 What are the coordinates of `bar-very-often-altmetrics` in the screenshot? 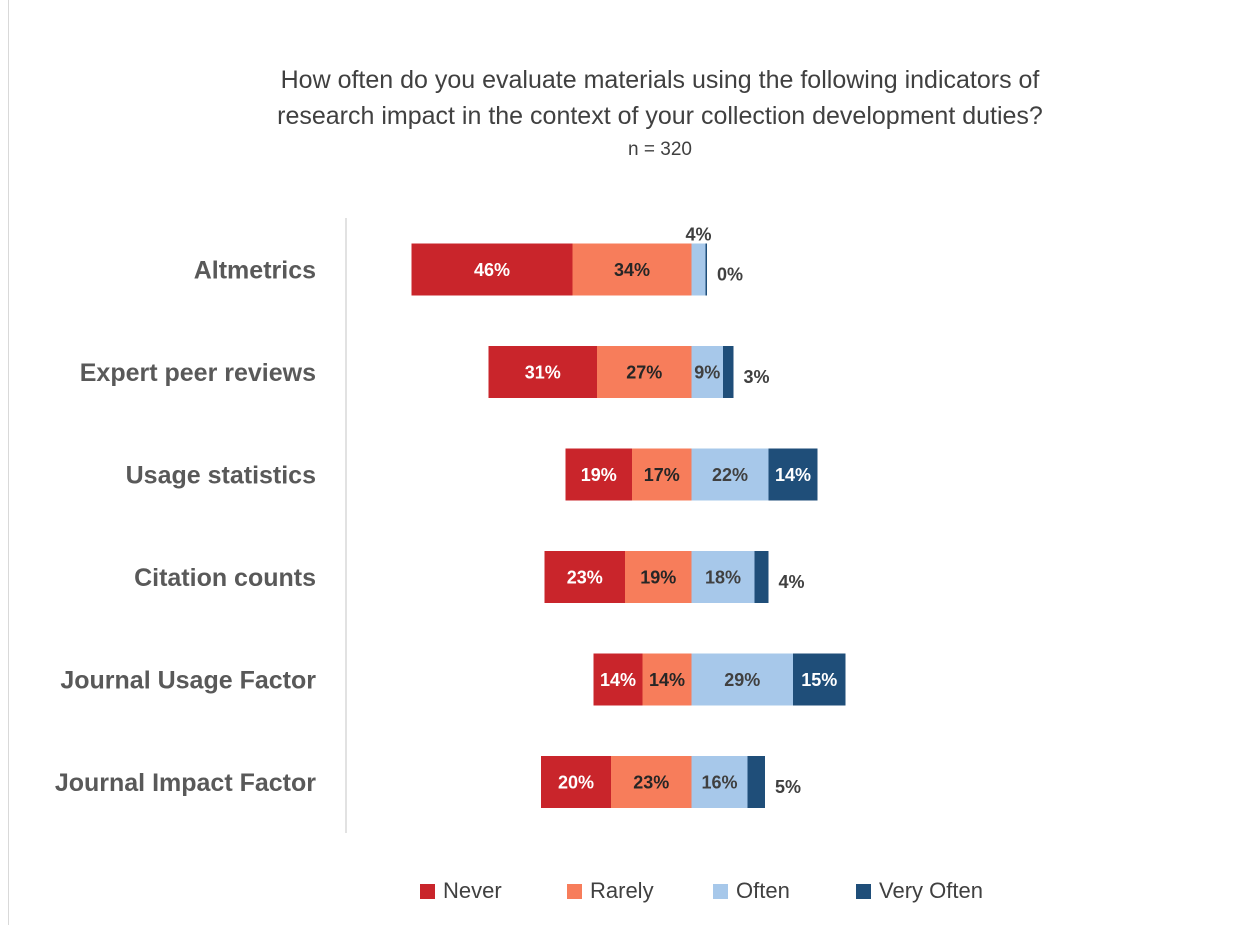 It's located at (706, 269).